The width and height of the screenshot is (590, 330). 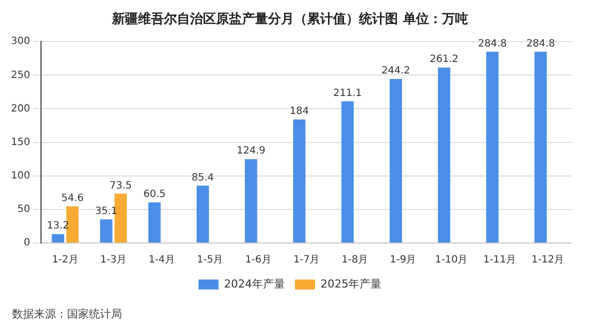 I want to click on x-tick-label: 1-4月, so click(x=161, y=260).